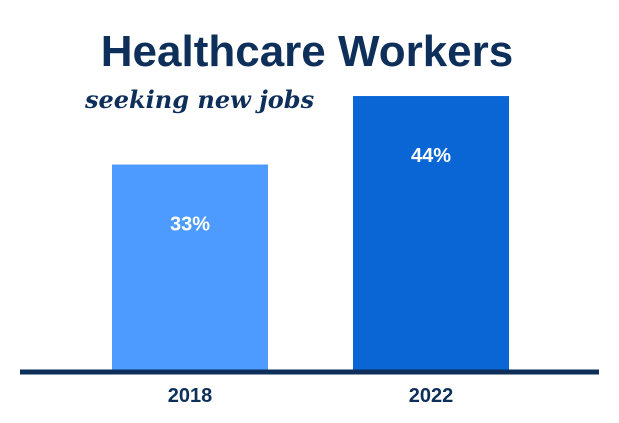 The height and width of the screenshot is (423, 619). What do you see at coordinates (307, 51) in the screenshot?
I see `chart-title: Healthcare Workers` at bounding box center [307, 51].